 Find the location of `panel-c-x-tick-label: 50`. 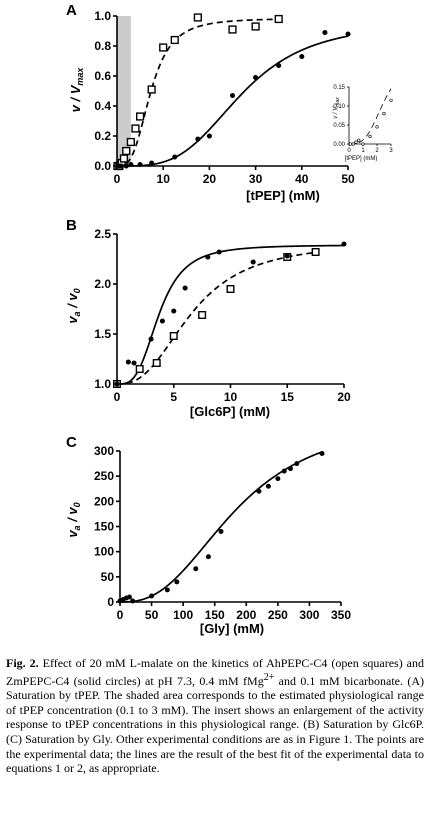

panel-c-x-tick-label: 50 is located at coordinates (152, 615).